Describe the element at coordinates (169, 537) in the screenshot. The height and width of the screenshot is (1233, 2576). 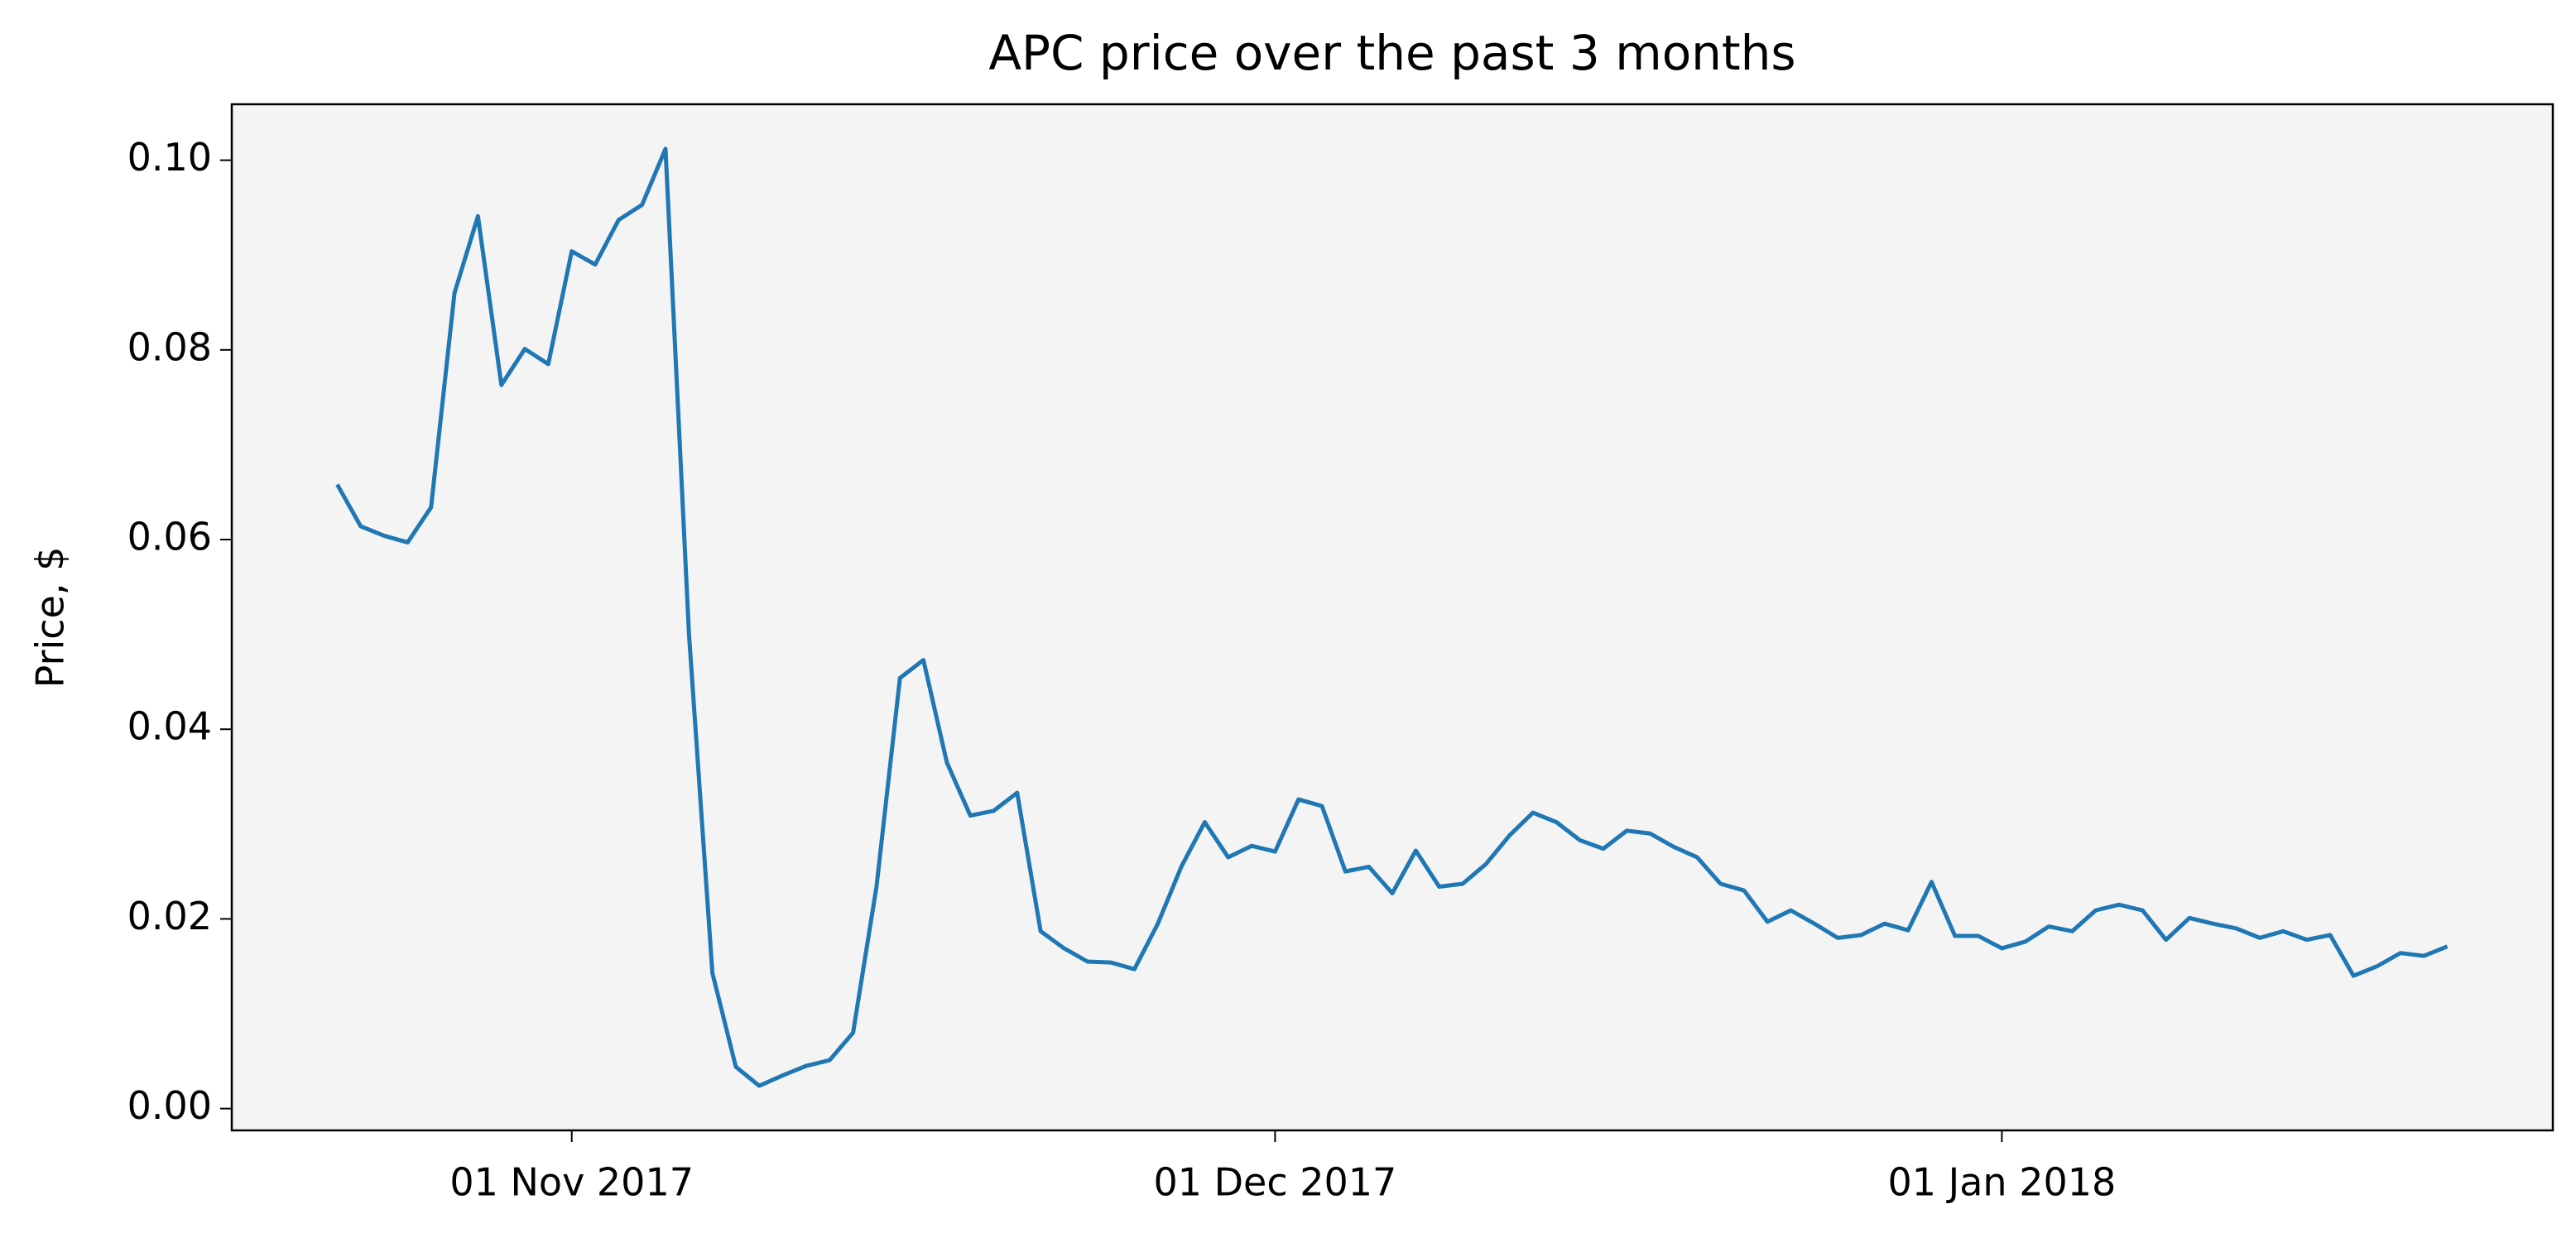
I see `y-tick-label: 0.06` at that location.